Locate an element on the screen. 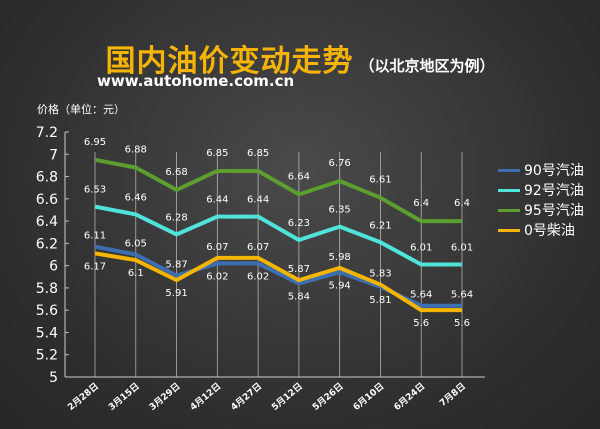 The height and width of the screenshot is (429, 600). data-label: 6.21 is located at coordinates (380, 225).